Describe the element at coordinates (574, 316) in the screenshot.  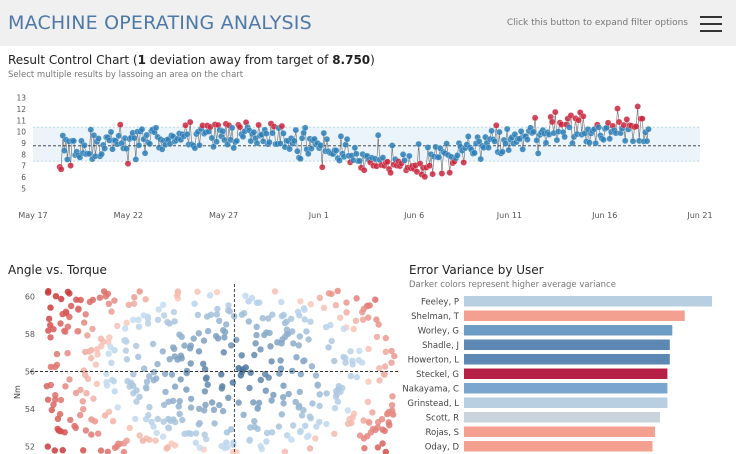
I see `variance-bar` at that location.